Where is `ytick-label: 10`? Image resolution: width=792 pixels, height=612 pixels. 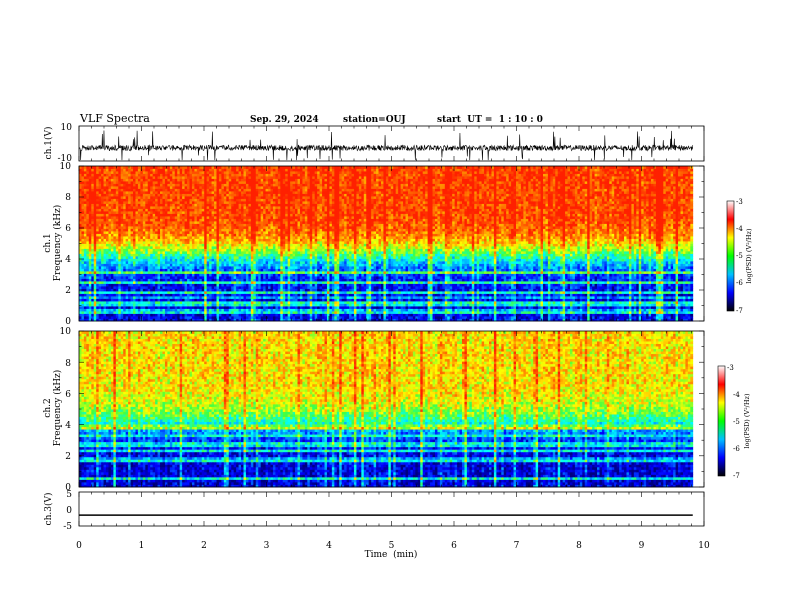
ytick-label: 10 is located at coordinates (67, 128).